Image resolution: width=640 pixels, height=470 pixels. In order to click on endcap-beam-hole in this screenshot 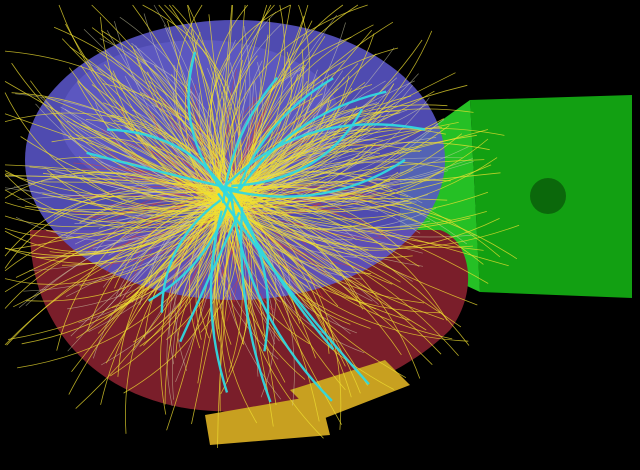, I will do `click(548, 196)`.